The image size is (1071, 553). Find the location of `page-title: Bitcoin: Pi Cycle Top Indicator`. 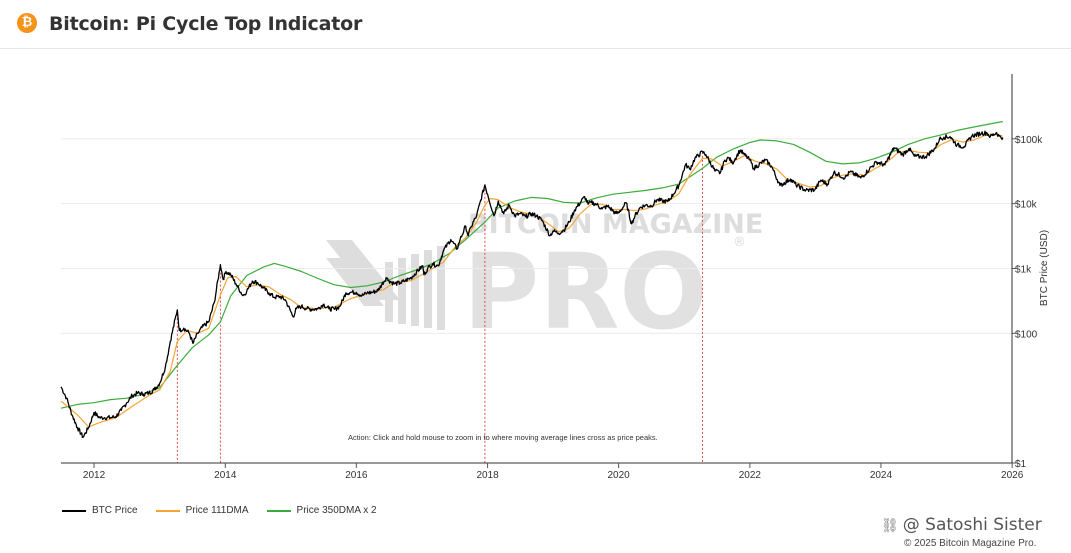

page-title: Bitcoin: Pi Cycle Top Indicator is located at coordinates (206, 24).